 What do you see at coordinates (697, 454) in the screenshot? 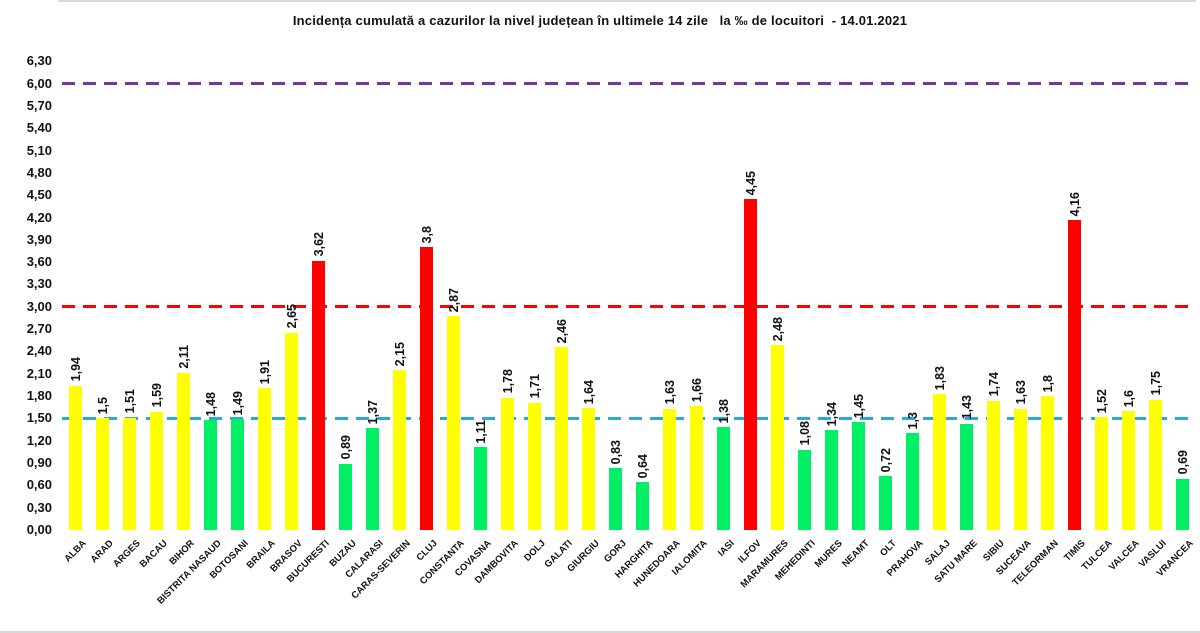
I see `bar-ialomita: 1,66` at bounding box center [697, 454].